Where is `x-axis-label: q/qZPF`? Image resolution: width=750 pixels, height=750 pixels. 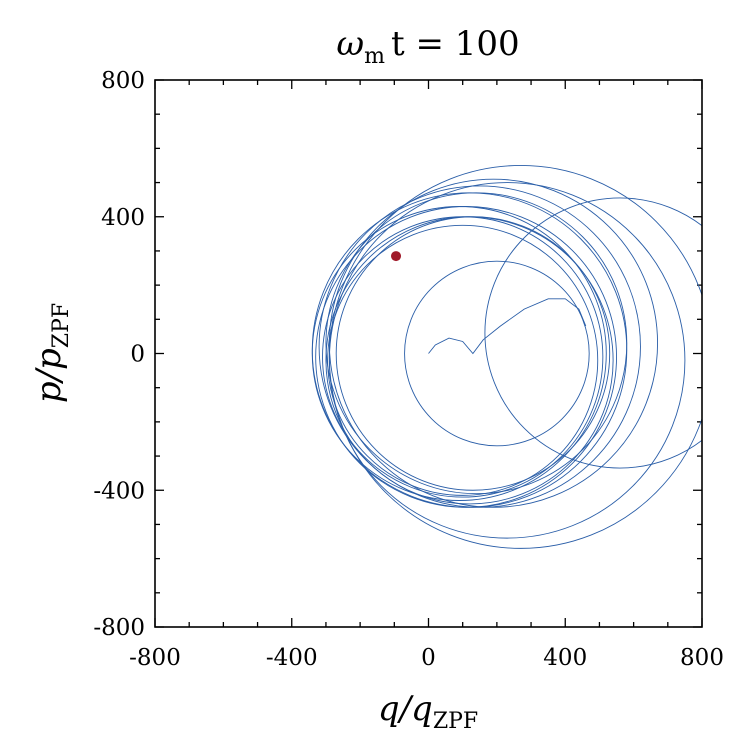
x-axis-label: q/qZPF is located at coordinates (428, 711).